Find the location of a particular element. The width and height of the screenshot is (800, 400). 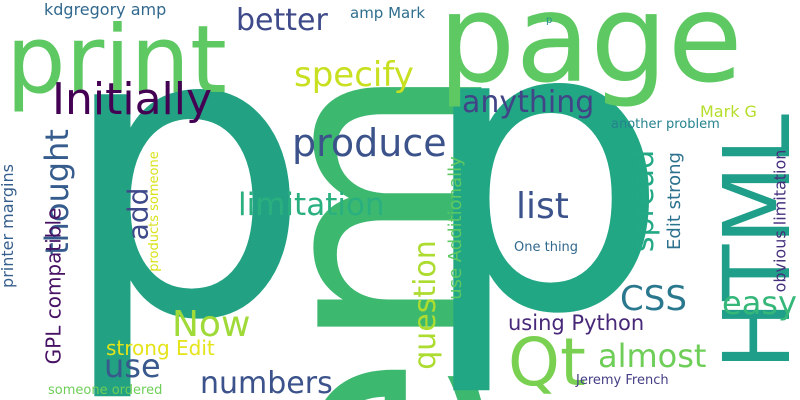

word-p-small: p is located at coordinates (549, 20).